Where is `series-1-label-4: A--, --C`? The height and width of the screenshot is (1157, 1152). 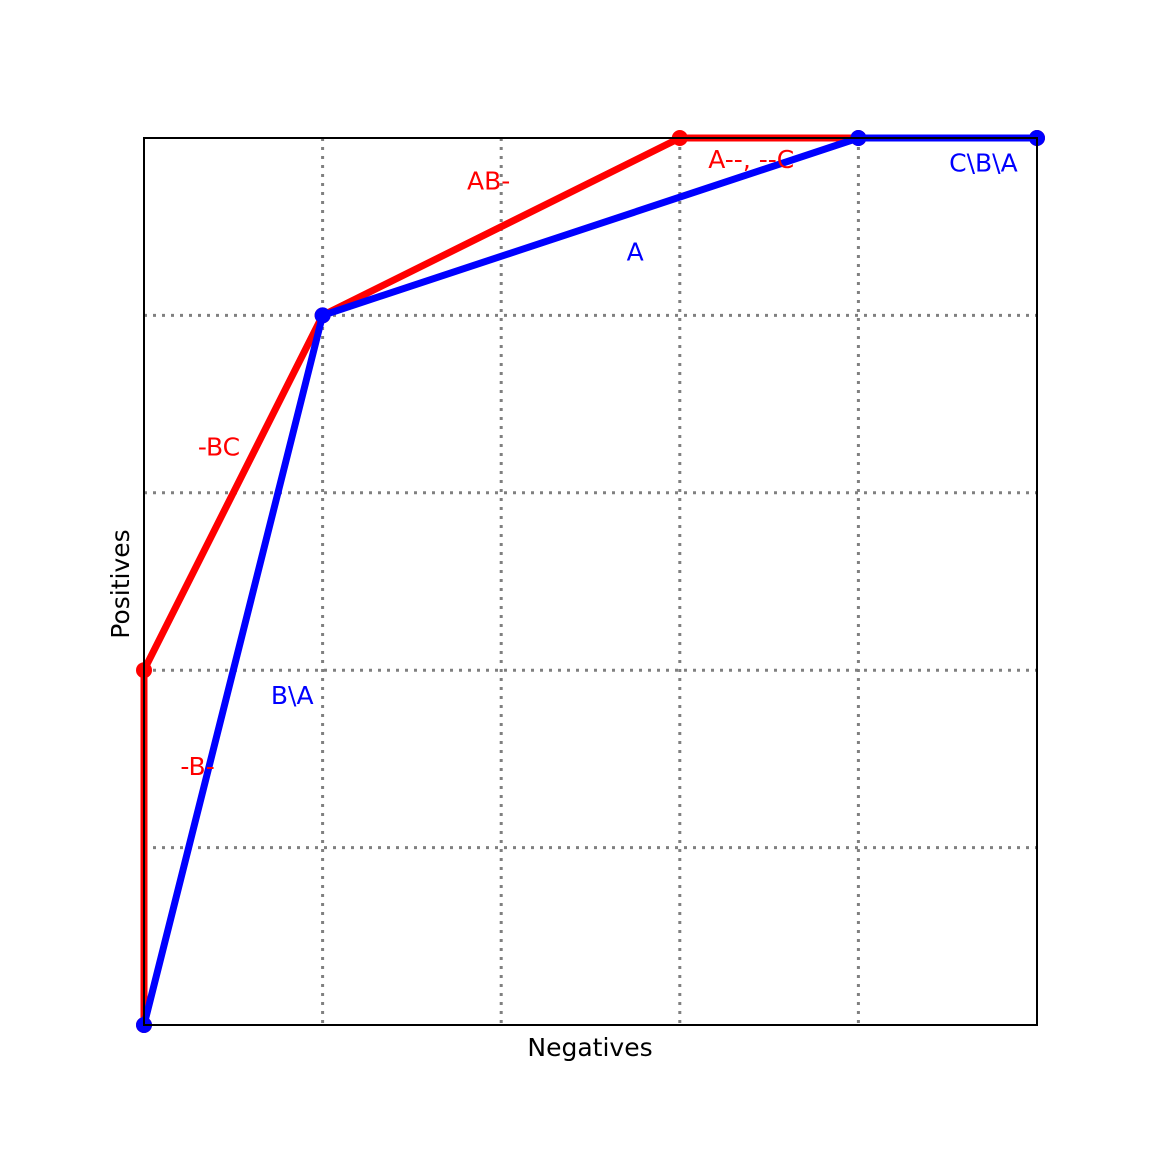
series-1-label-4: A--, --C is located at coordinates (751, 159).